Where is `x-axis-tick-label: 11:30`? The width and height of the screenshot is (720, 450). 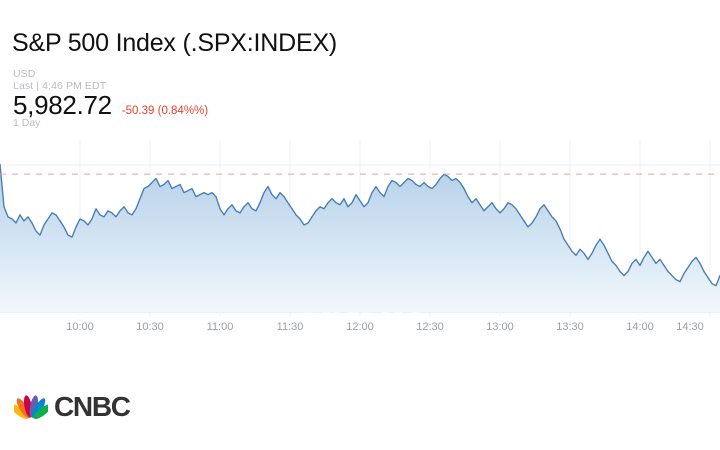
x-axis-tick-label: 11:30 is located at coordinates (290, 327).